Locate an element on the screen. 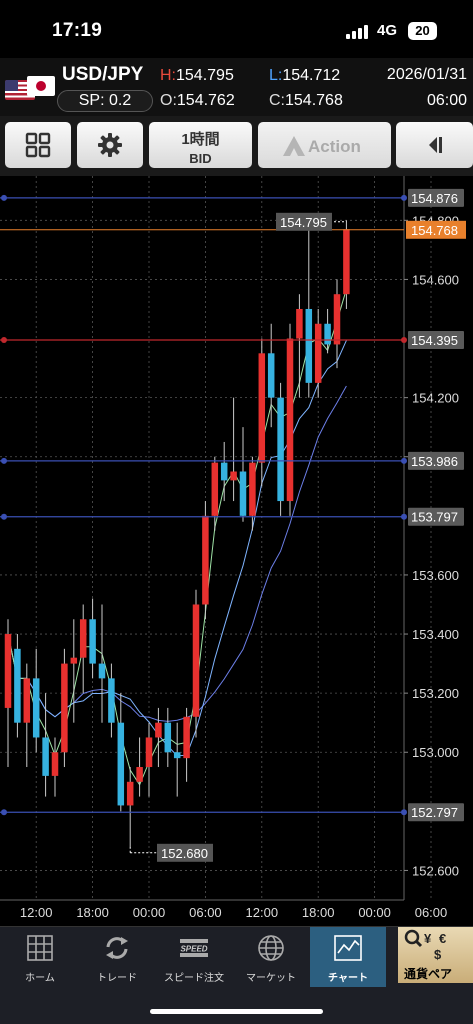 This screenshot has width=473, height=1024. x-tick-label: 06:00 is located at coordinates (205, 912).